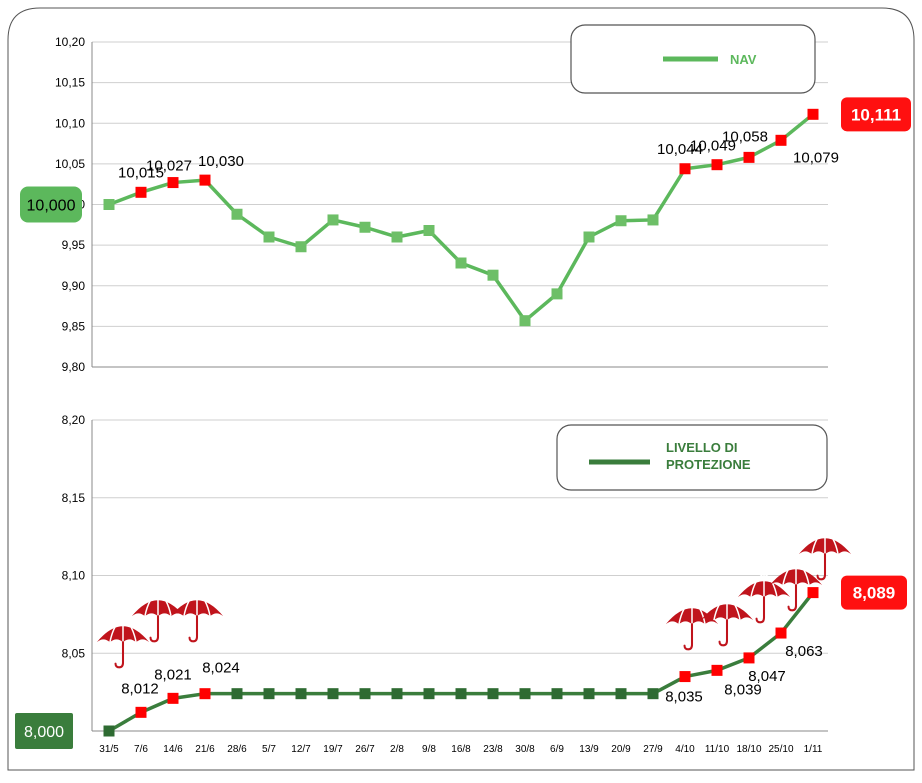 This screenshot has height=783, width=922. I want to click on start-badge, so click(51, 204).